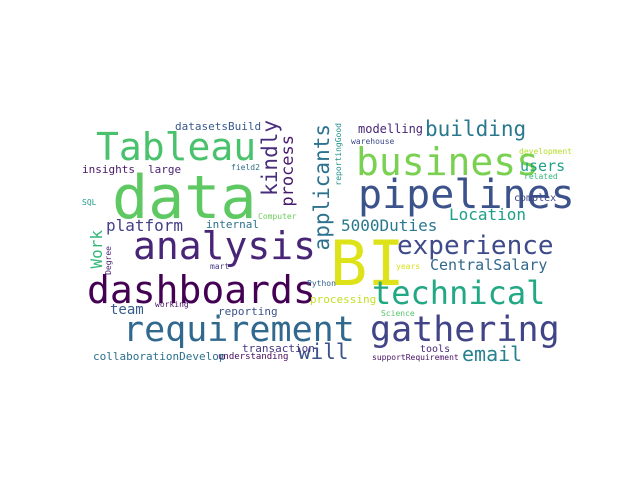 This screenshot has height=480, width=640. What do you see at coordinates (373, 141) in the screenshot?
I see `word-warehouse: warehouse` at bounding box center [373, 141].